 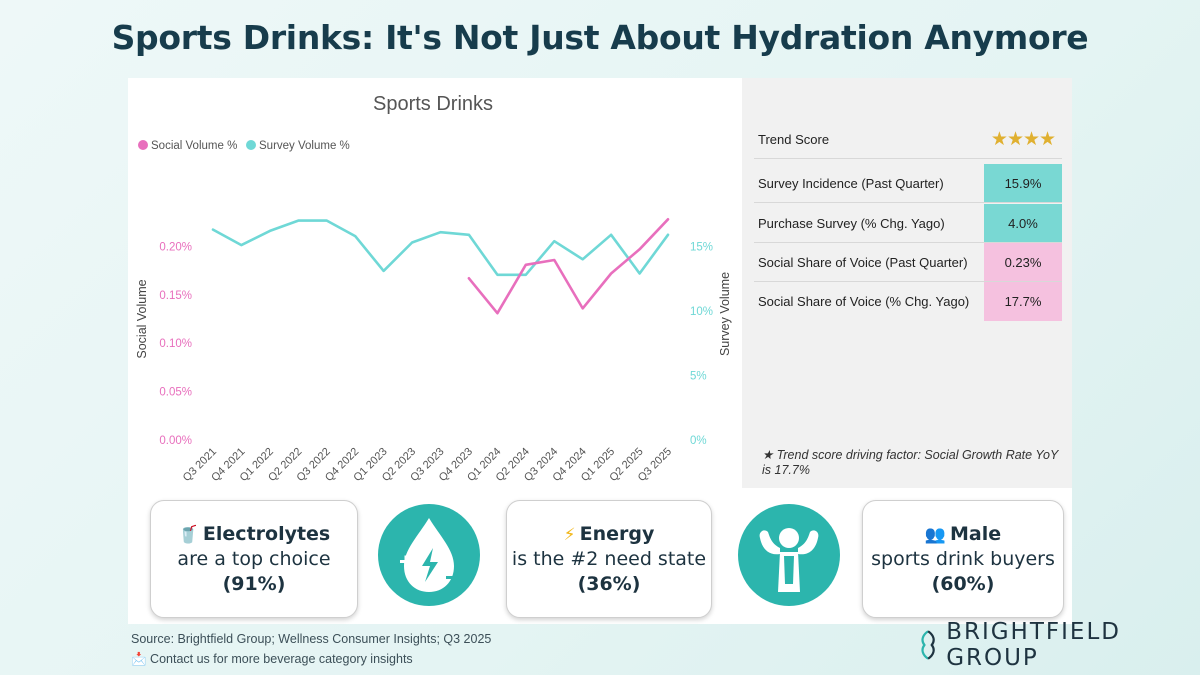 What do you see at coordinates (1023, 301) in the screenshot?
I see `metric-value: 17.7%` at bounding box center [1023, 301].